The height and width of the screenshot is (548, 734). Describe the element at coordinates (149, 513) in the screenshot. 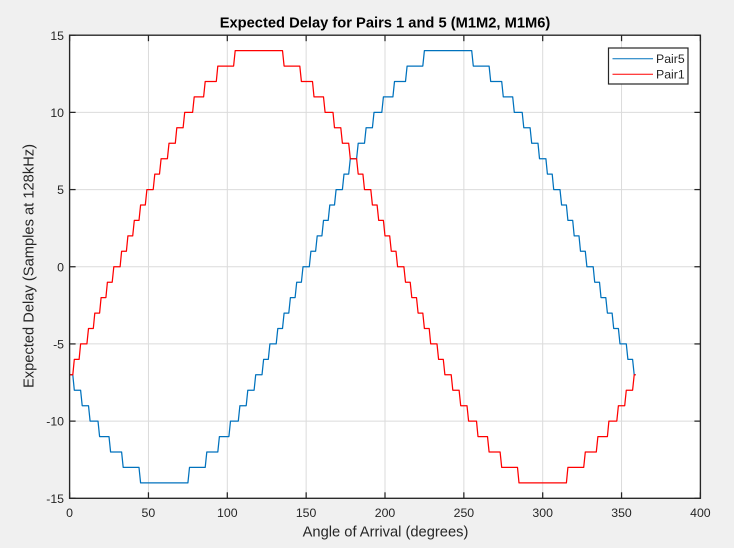

I see `svg-text: 50` at that location.